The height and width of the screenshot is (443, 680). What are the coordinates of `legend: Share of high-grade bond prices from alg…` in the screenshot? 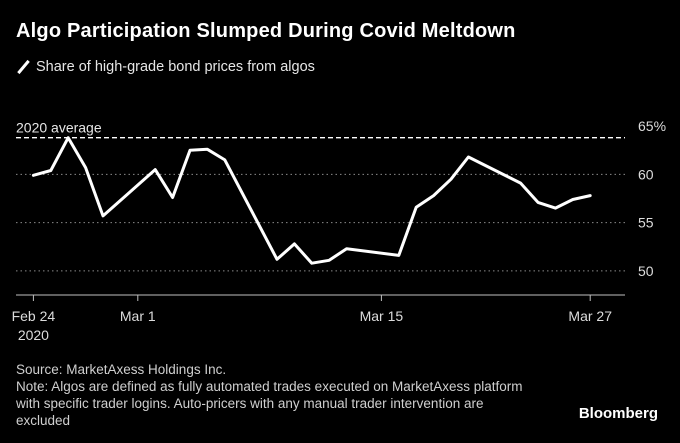 It's located at (165, 67).